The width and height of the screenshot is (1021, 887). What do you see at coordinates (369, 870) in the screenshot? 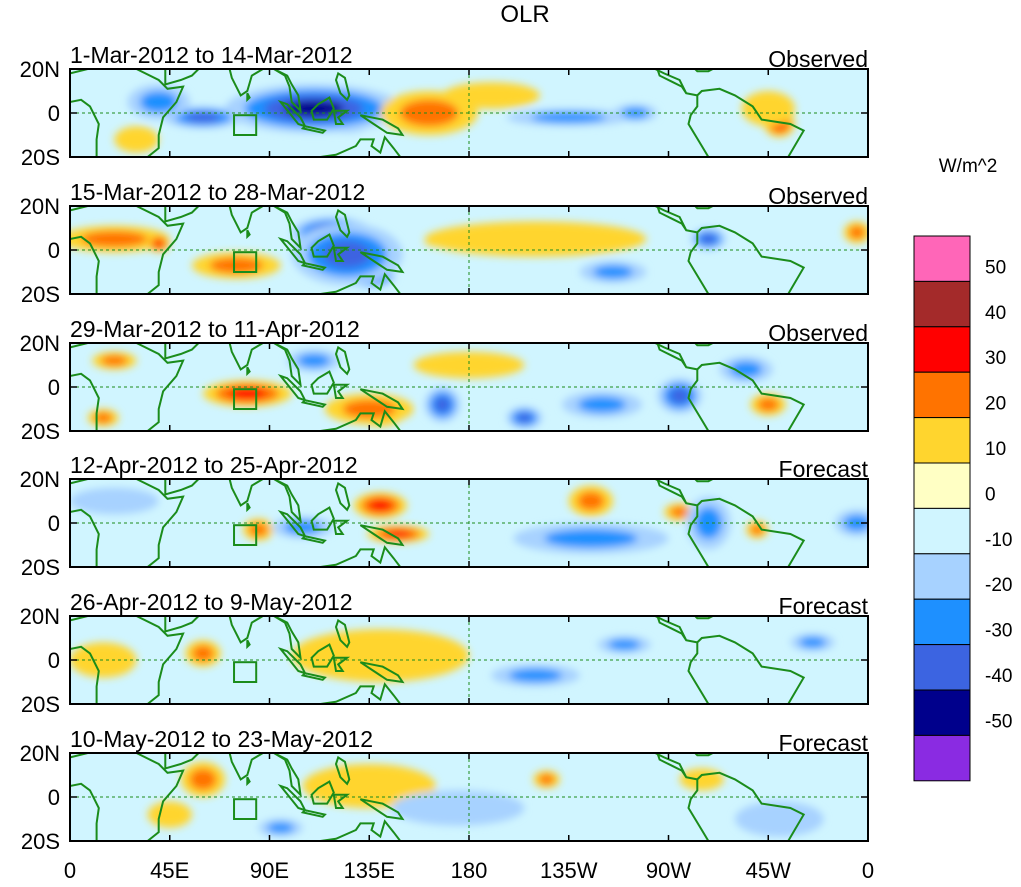
I see `lon-label: 135E` at bounding box center [369, 870].